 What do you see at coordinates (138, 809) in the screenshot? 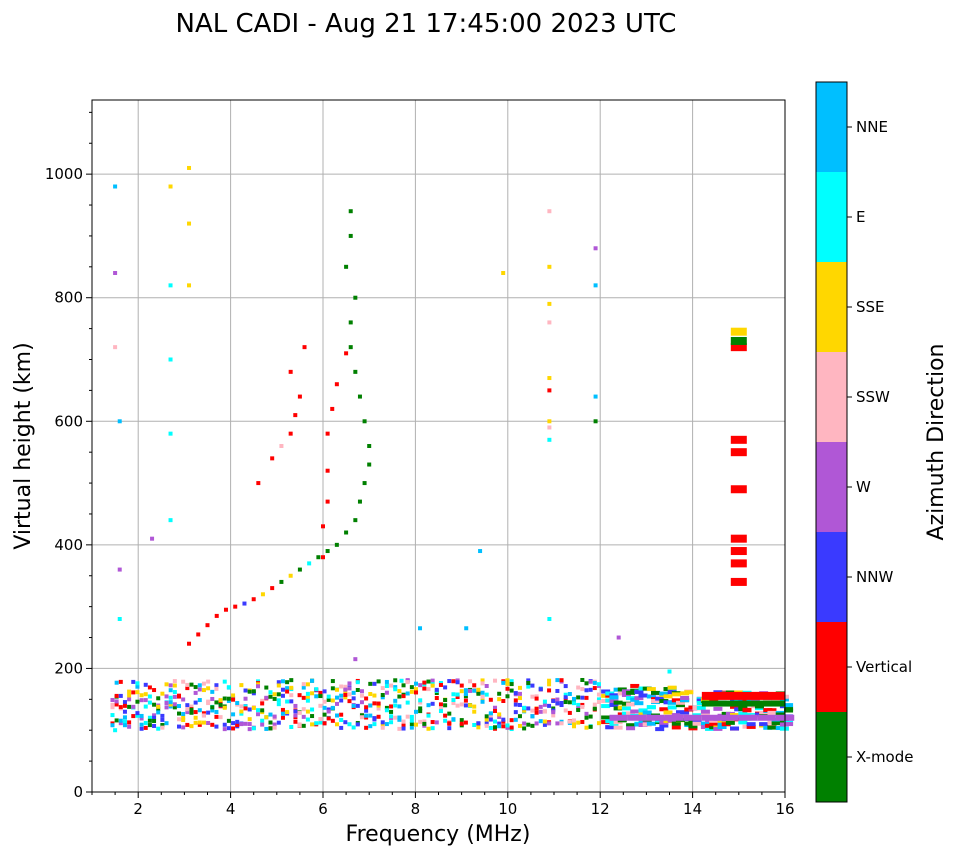
I see `x-tick-label: 2` at bounding box center [138, 809].